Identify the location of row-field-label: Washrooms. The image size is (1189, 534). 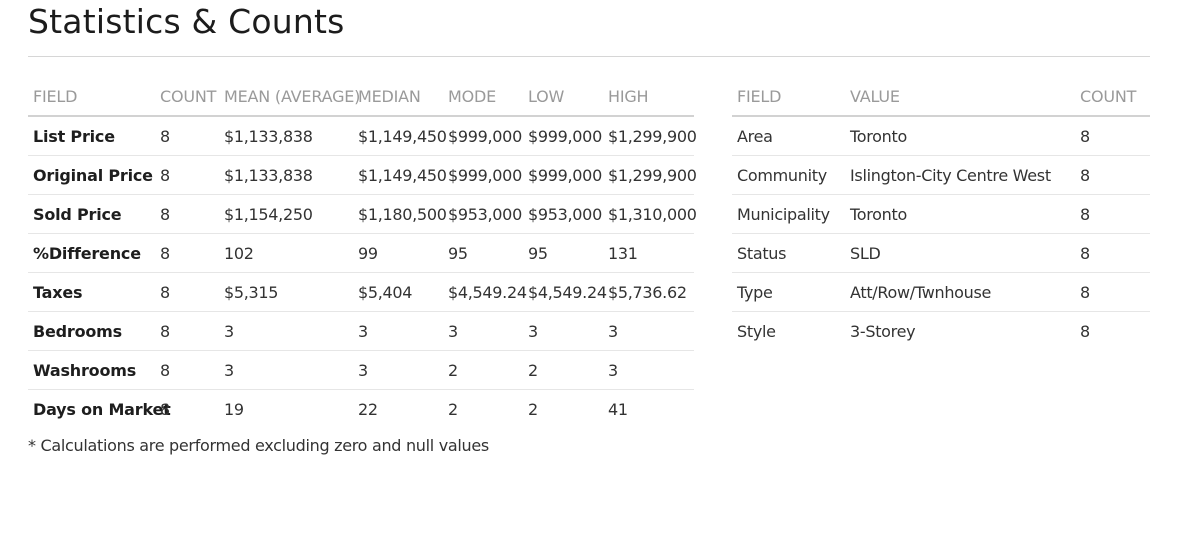
(91, 370).